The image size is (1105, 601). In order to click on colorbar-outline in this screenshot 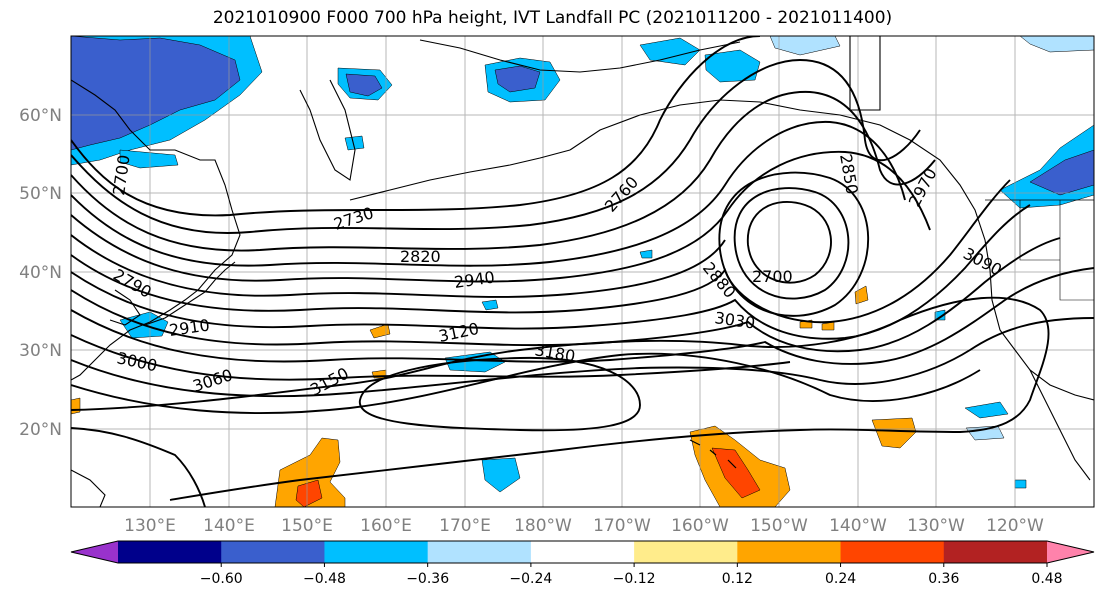, I will do `click(582, 552)`.